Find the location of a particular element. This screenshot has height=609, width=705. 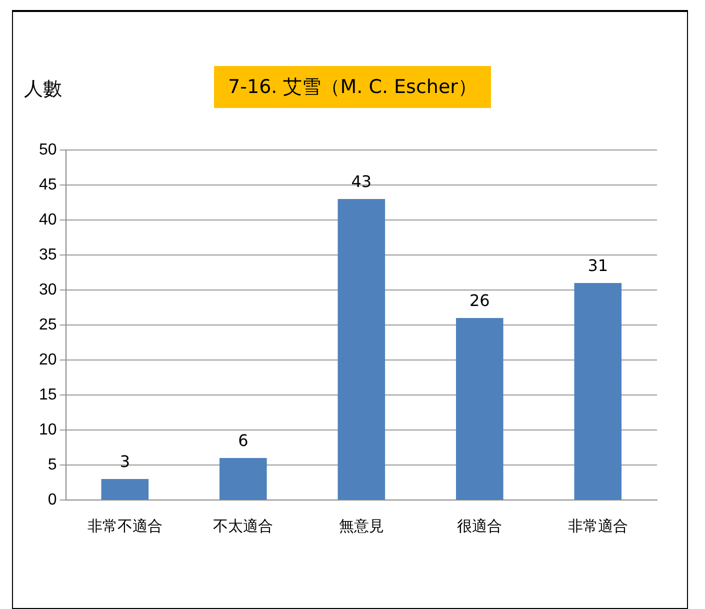

data-label: 43 is located at coordinates (361, 182).